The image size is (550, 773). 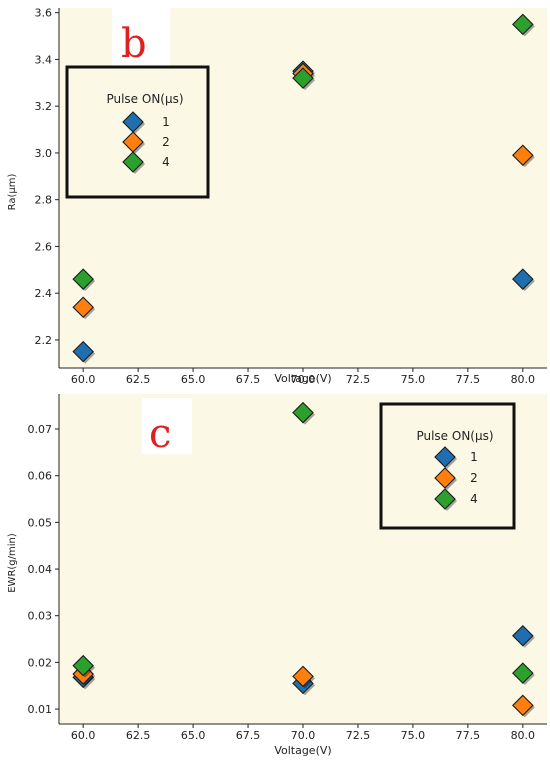 I want to click on y-tick-label: 0.05, so click(x=40, y=522).